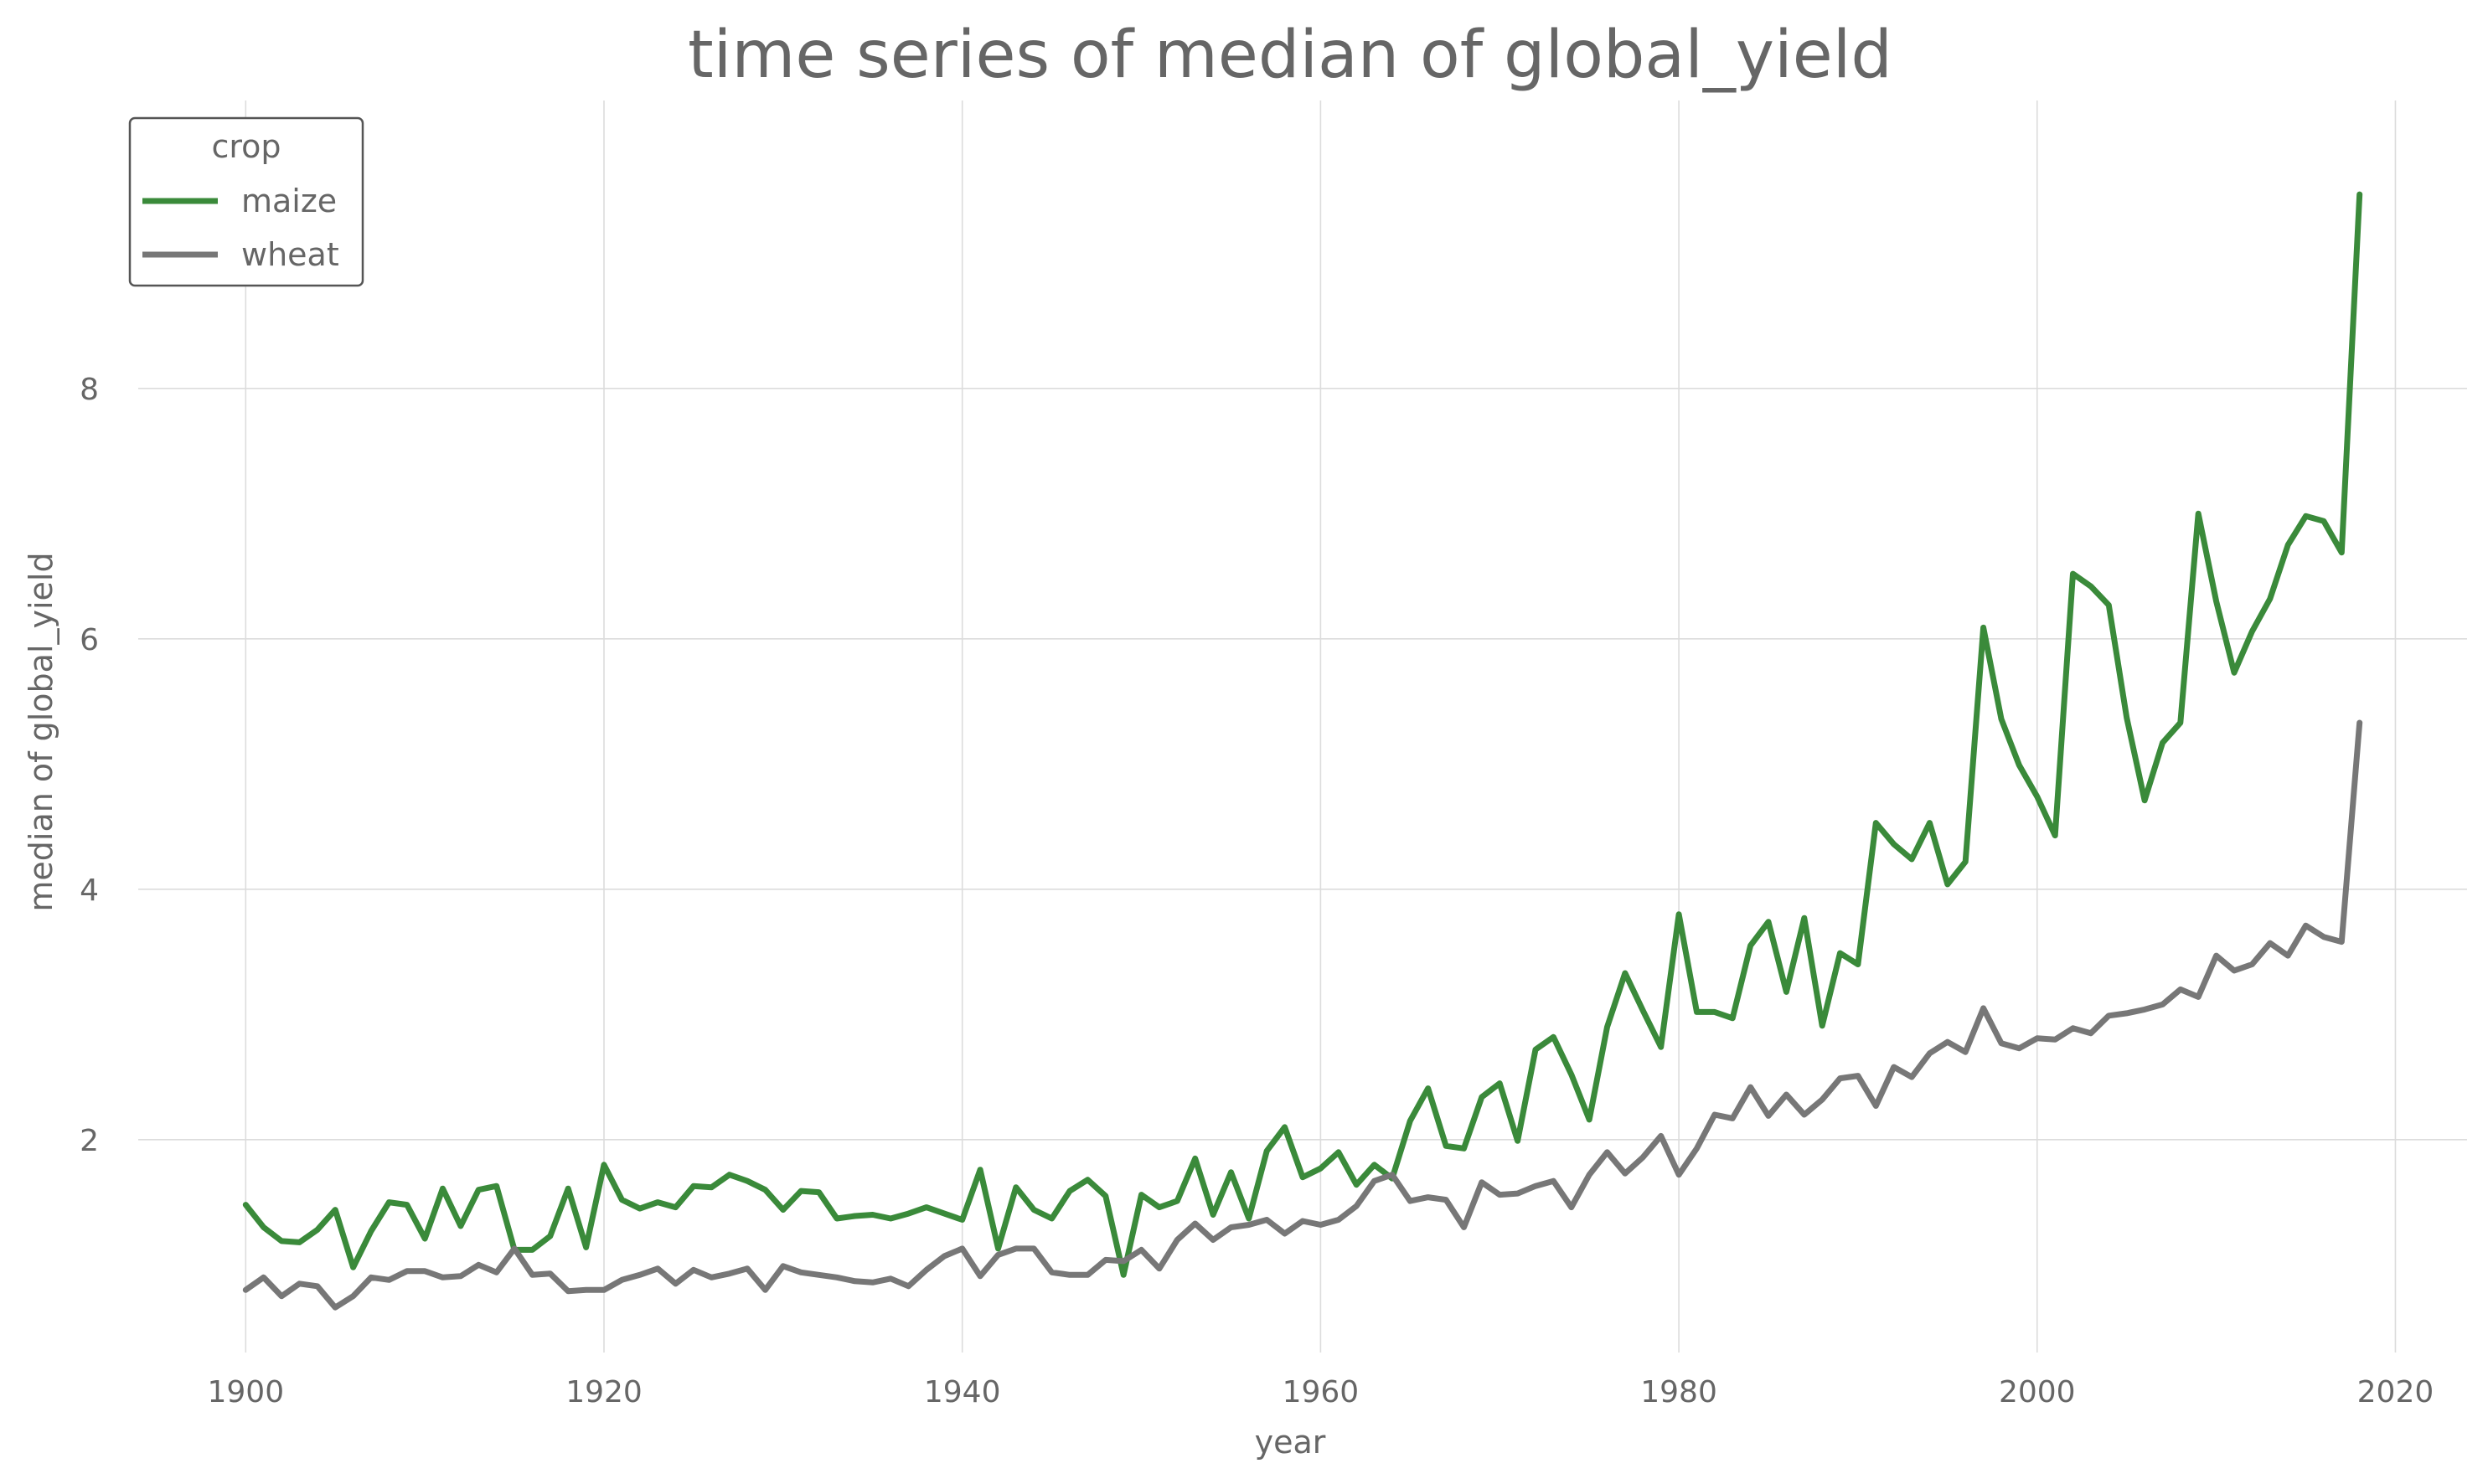 This screenshot has height=1484, width=2488. I want to click on x-tick-label: 1920, so click(604, 1392).